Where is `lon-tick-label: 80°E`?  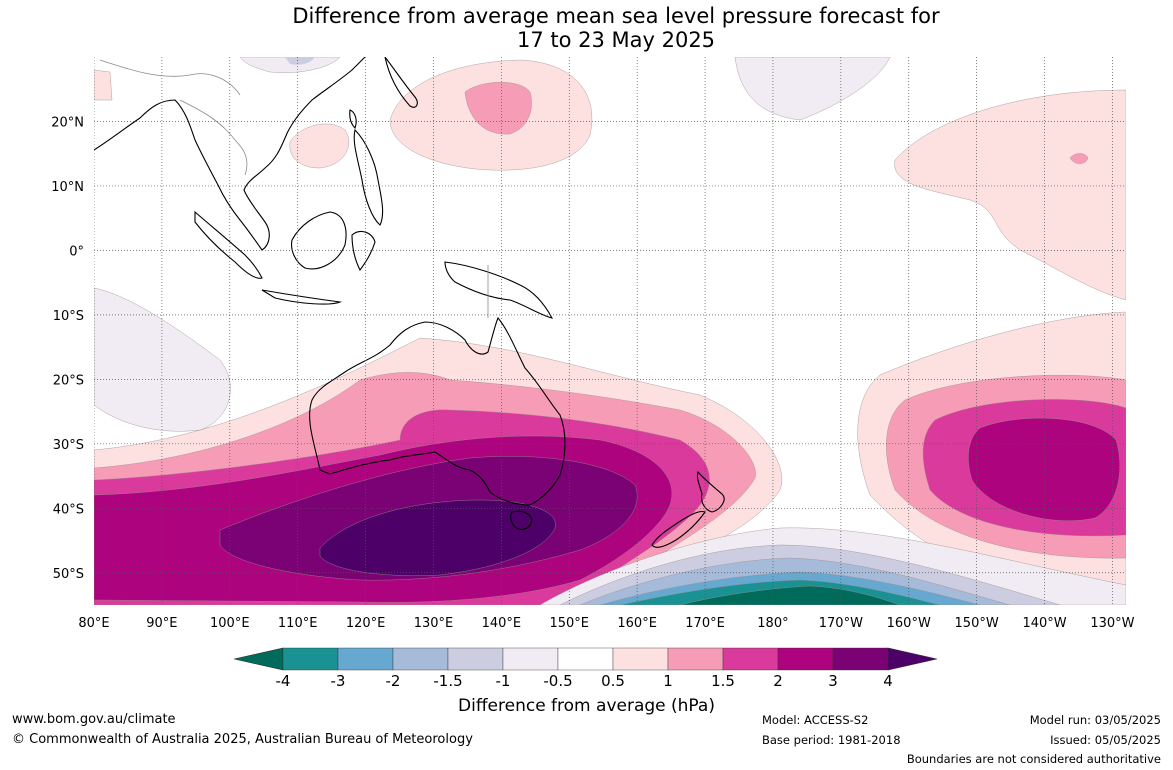
lon-tick-label: 80°E is located at coordinates (93, 623).